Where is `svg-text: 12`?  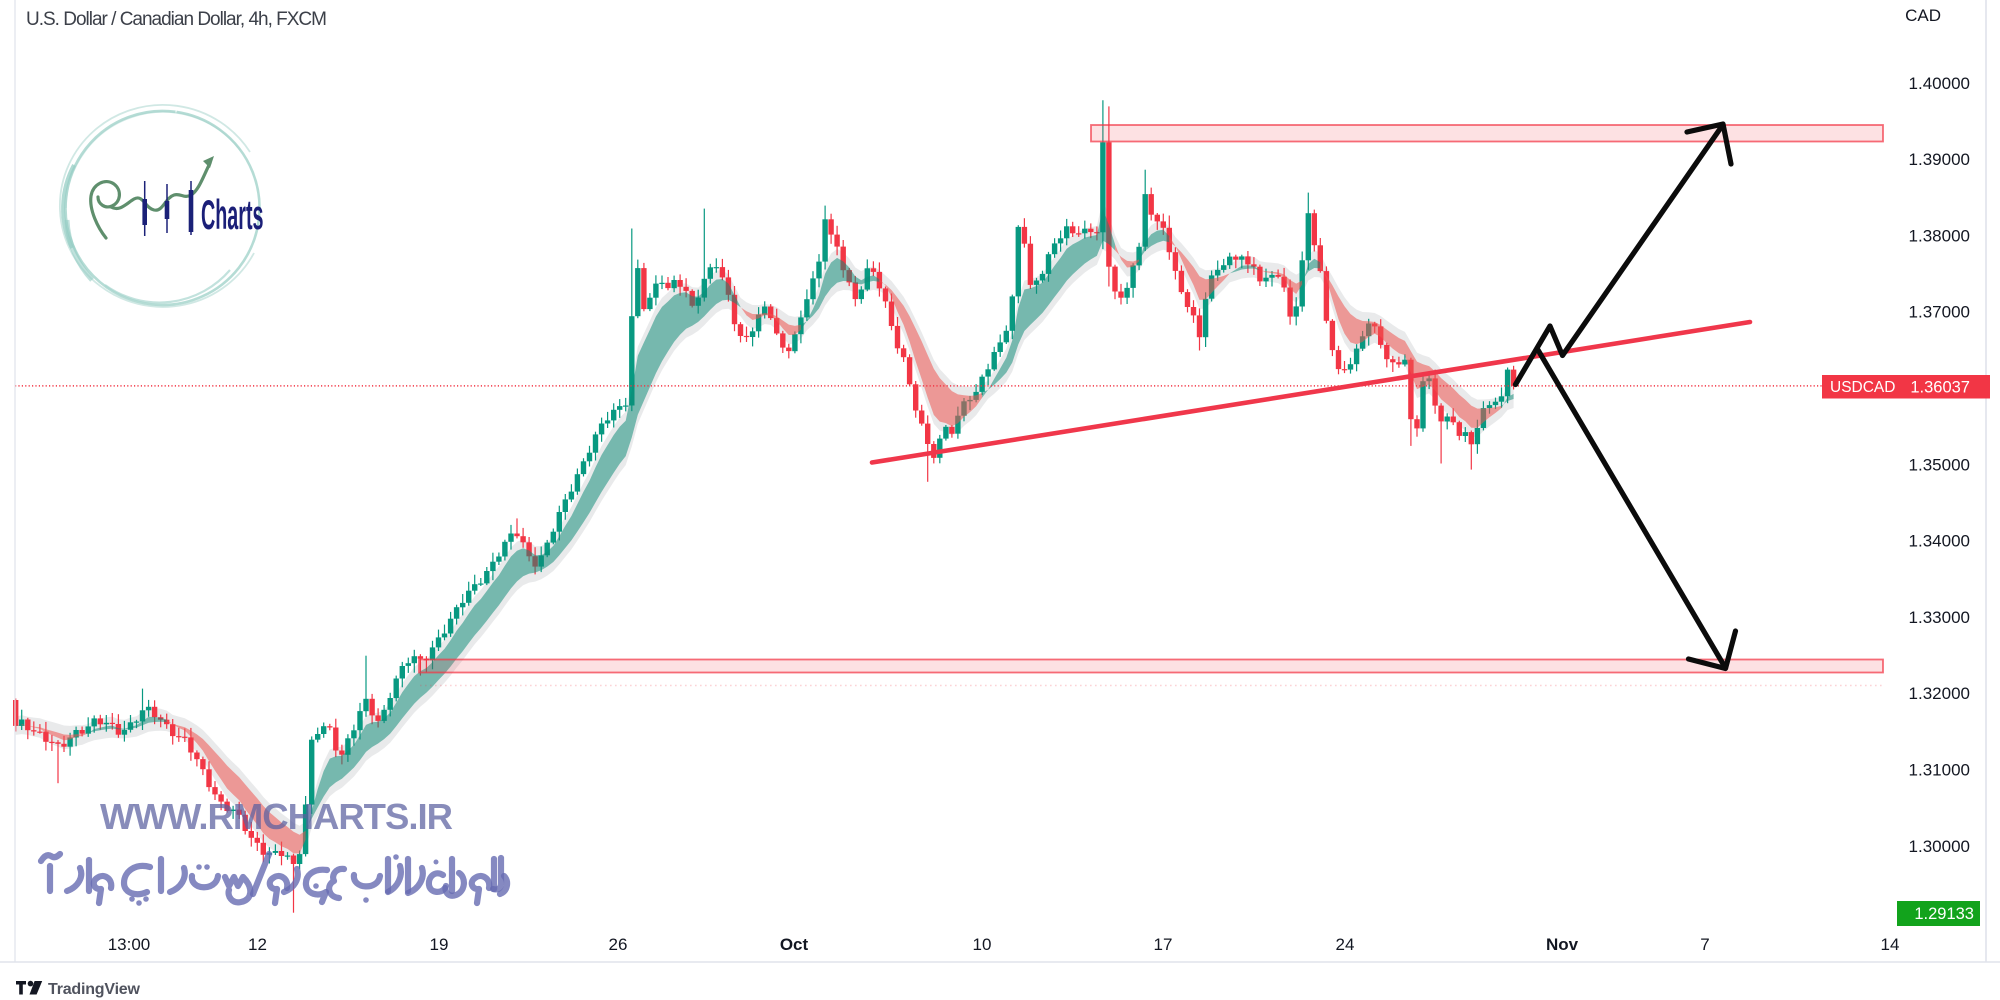
svg-text: 12 is located at coordinates (257, 944).